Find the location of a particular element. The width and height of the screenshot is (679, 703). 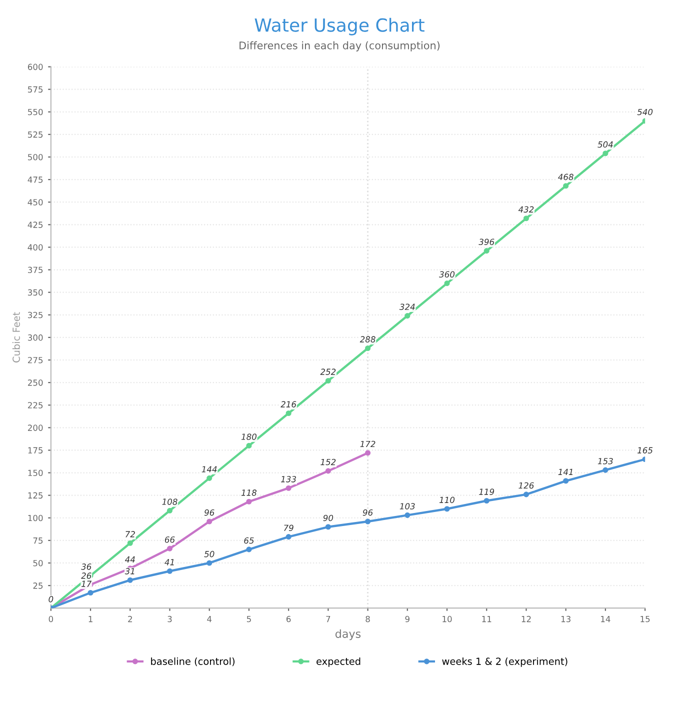

data-label: 504 is located at coordinates (605, 144).